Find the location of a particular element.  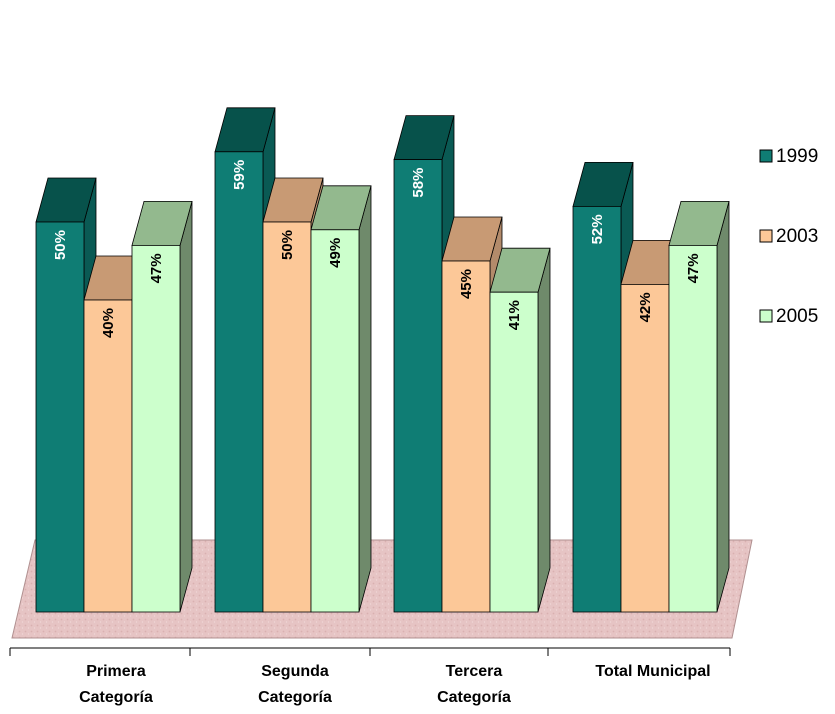

bar-value-label: 45% is located at coordinates (466, 284).